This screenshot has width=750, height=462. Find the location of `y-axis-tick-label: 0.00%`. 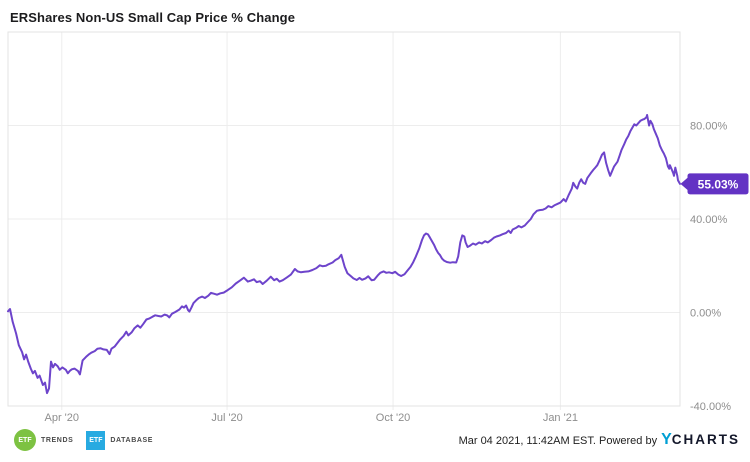

y-axis-tick-label: 0.00% is located at coordinates (705, 314).